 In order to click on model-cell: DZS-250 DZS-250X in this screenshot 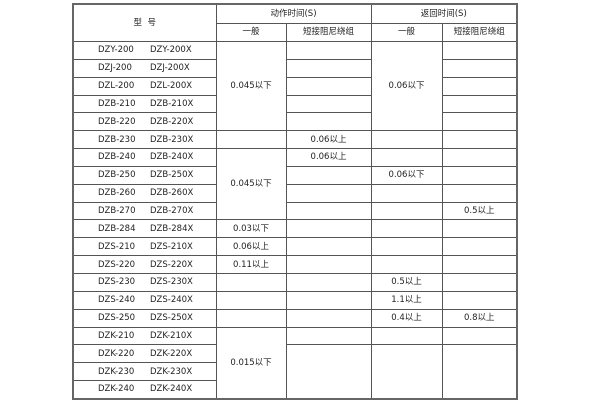, I will do `click(144, 318)`.